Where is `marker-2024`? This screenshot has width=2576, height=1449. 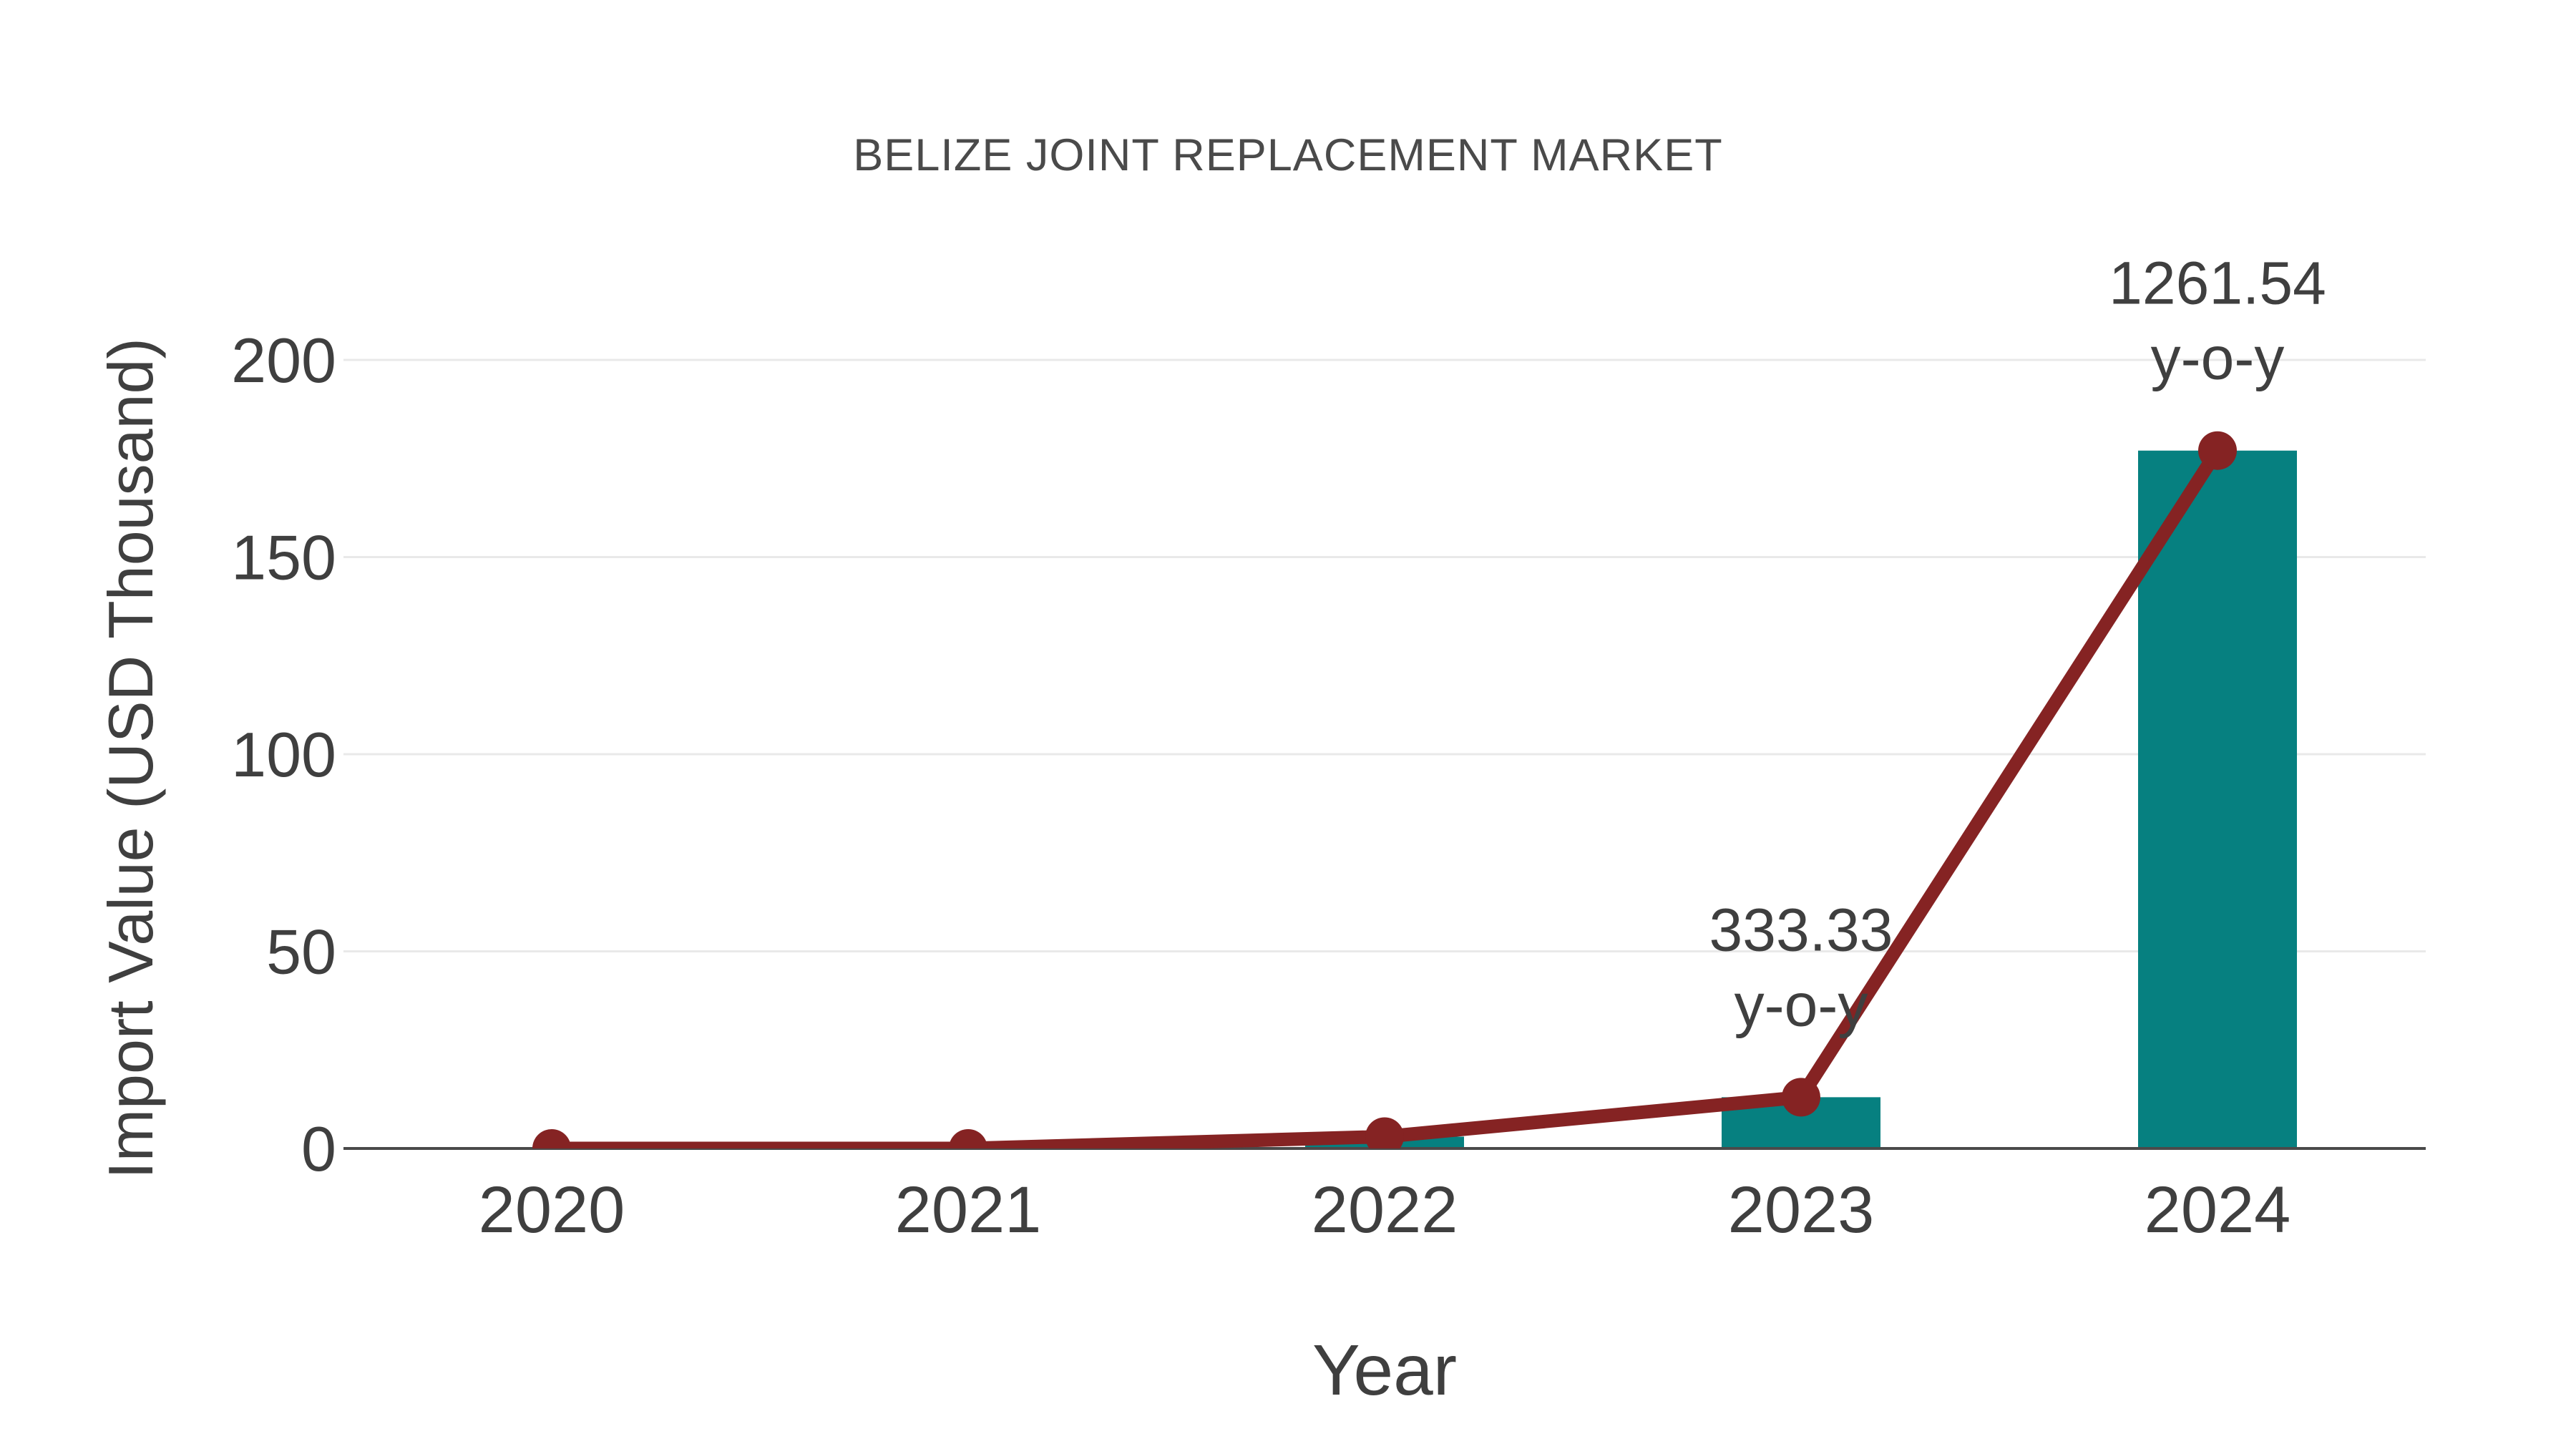
marker-2024 is located at coordinates (2217, 450).